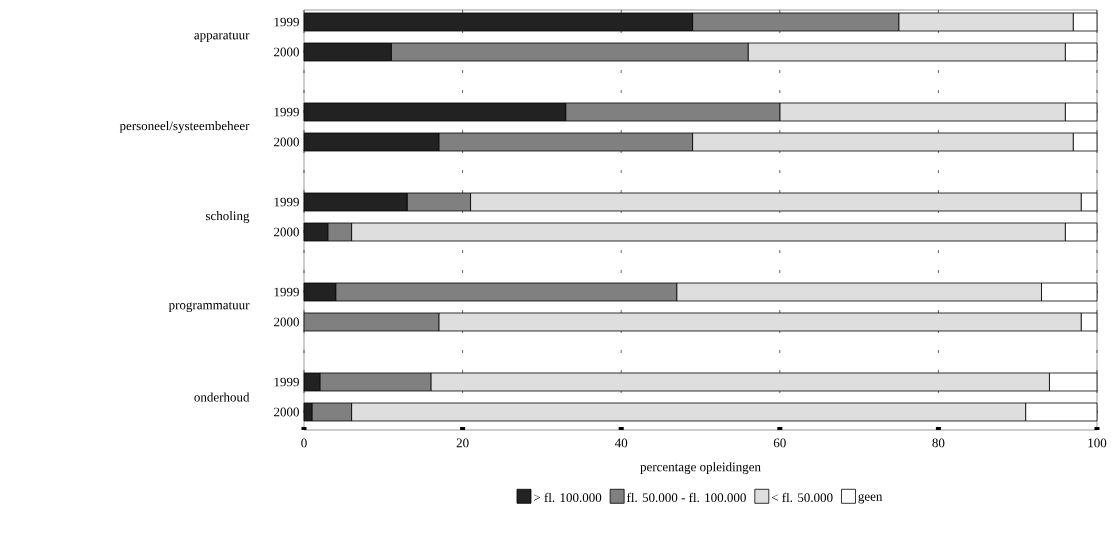 This screenshot has height=537, width=1116. What do you see at coordinates (621, 443) in the screenshot?
I see `x-tick-label: 40` at bounding box center [621, 443].